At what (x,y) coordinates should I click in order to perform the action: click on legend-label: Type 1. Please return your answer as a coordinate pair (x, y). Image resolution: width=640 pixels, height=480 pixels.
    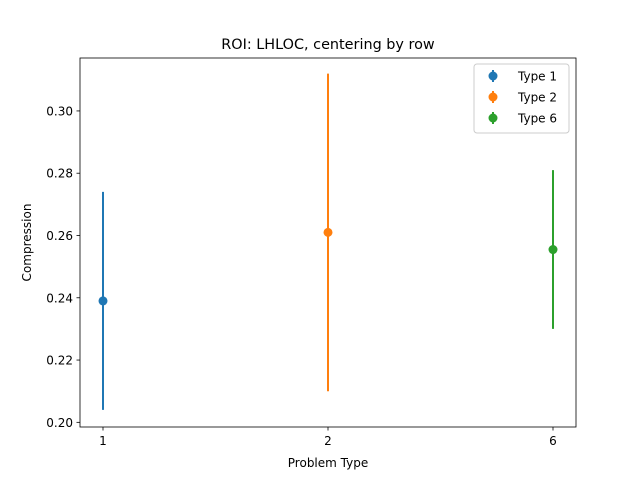
    Looking at the image, I should click on (537, 77).